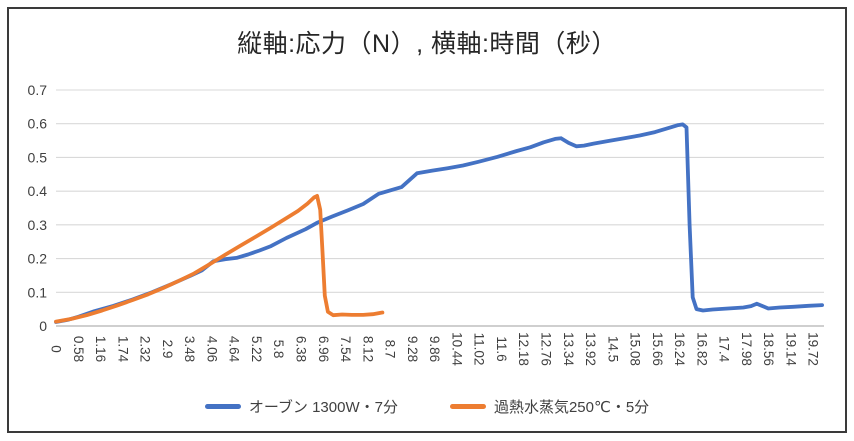  What do you see at coordinates (427, 44) in the screenshot?
I see `chart-title: 縦軸:応力（N）, 横軸:時間（秒）` at bounding box center [427, 44].